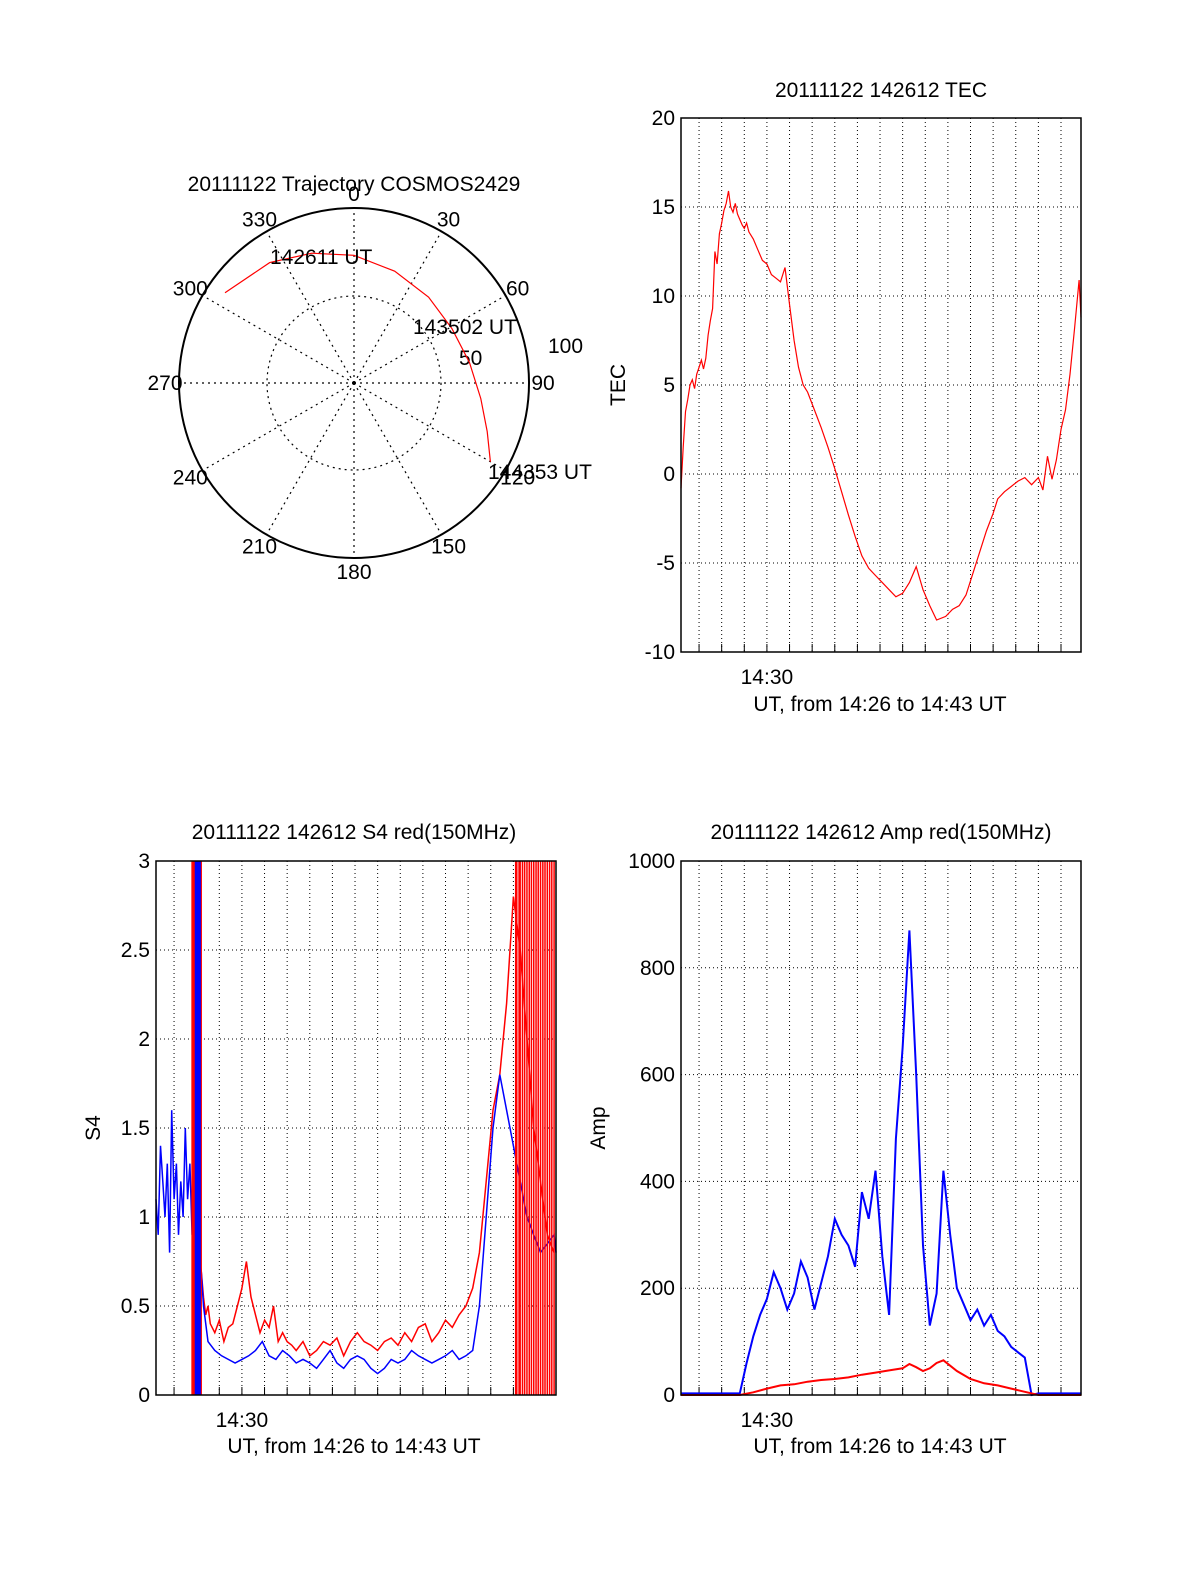  I want to click on tec-plot-frame, so click(881, 385).